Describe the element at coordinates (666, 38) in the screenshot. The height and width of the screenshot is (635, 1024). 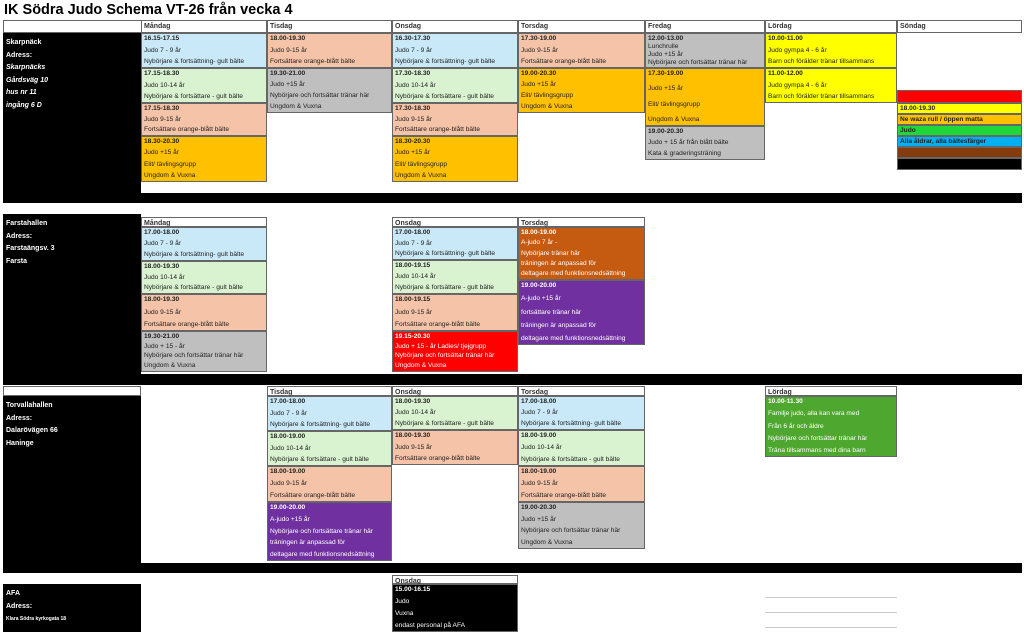
I see `session-time: 12.00-13.00` at that location.